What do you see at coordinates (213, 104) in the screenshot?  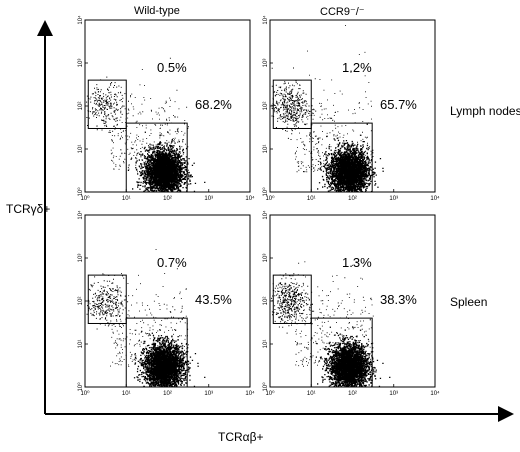 I see `alpha-beta-percentage: 68.2%` at bounding box center [213, 104].